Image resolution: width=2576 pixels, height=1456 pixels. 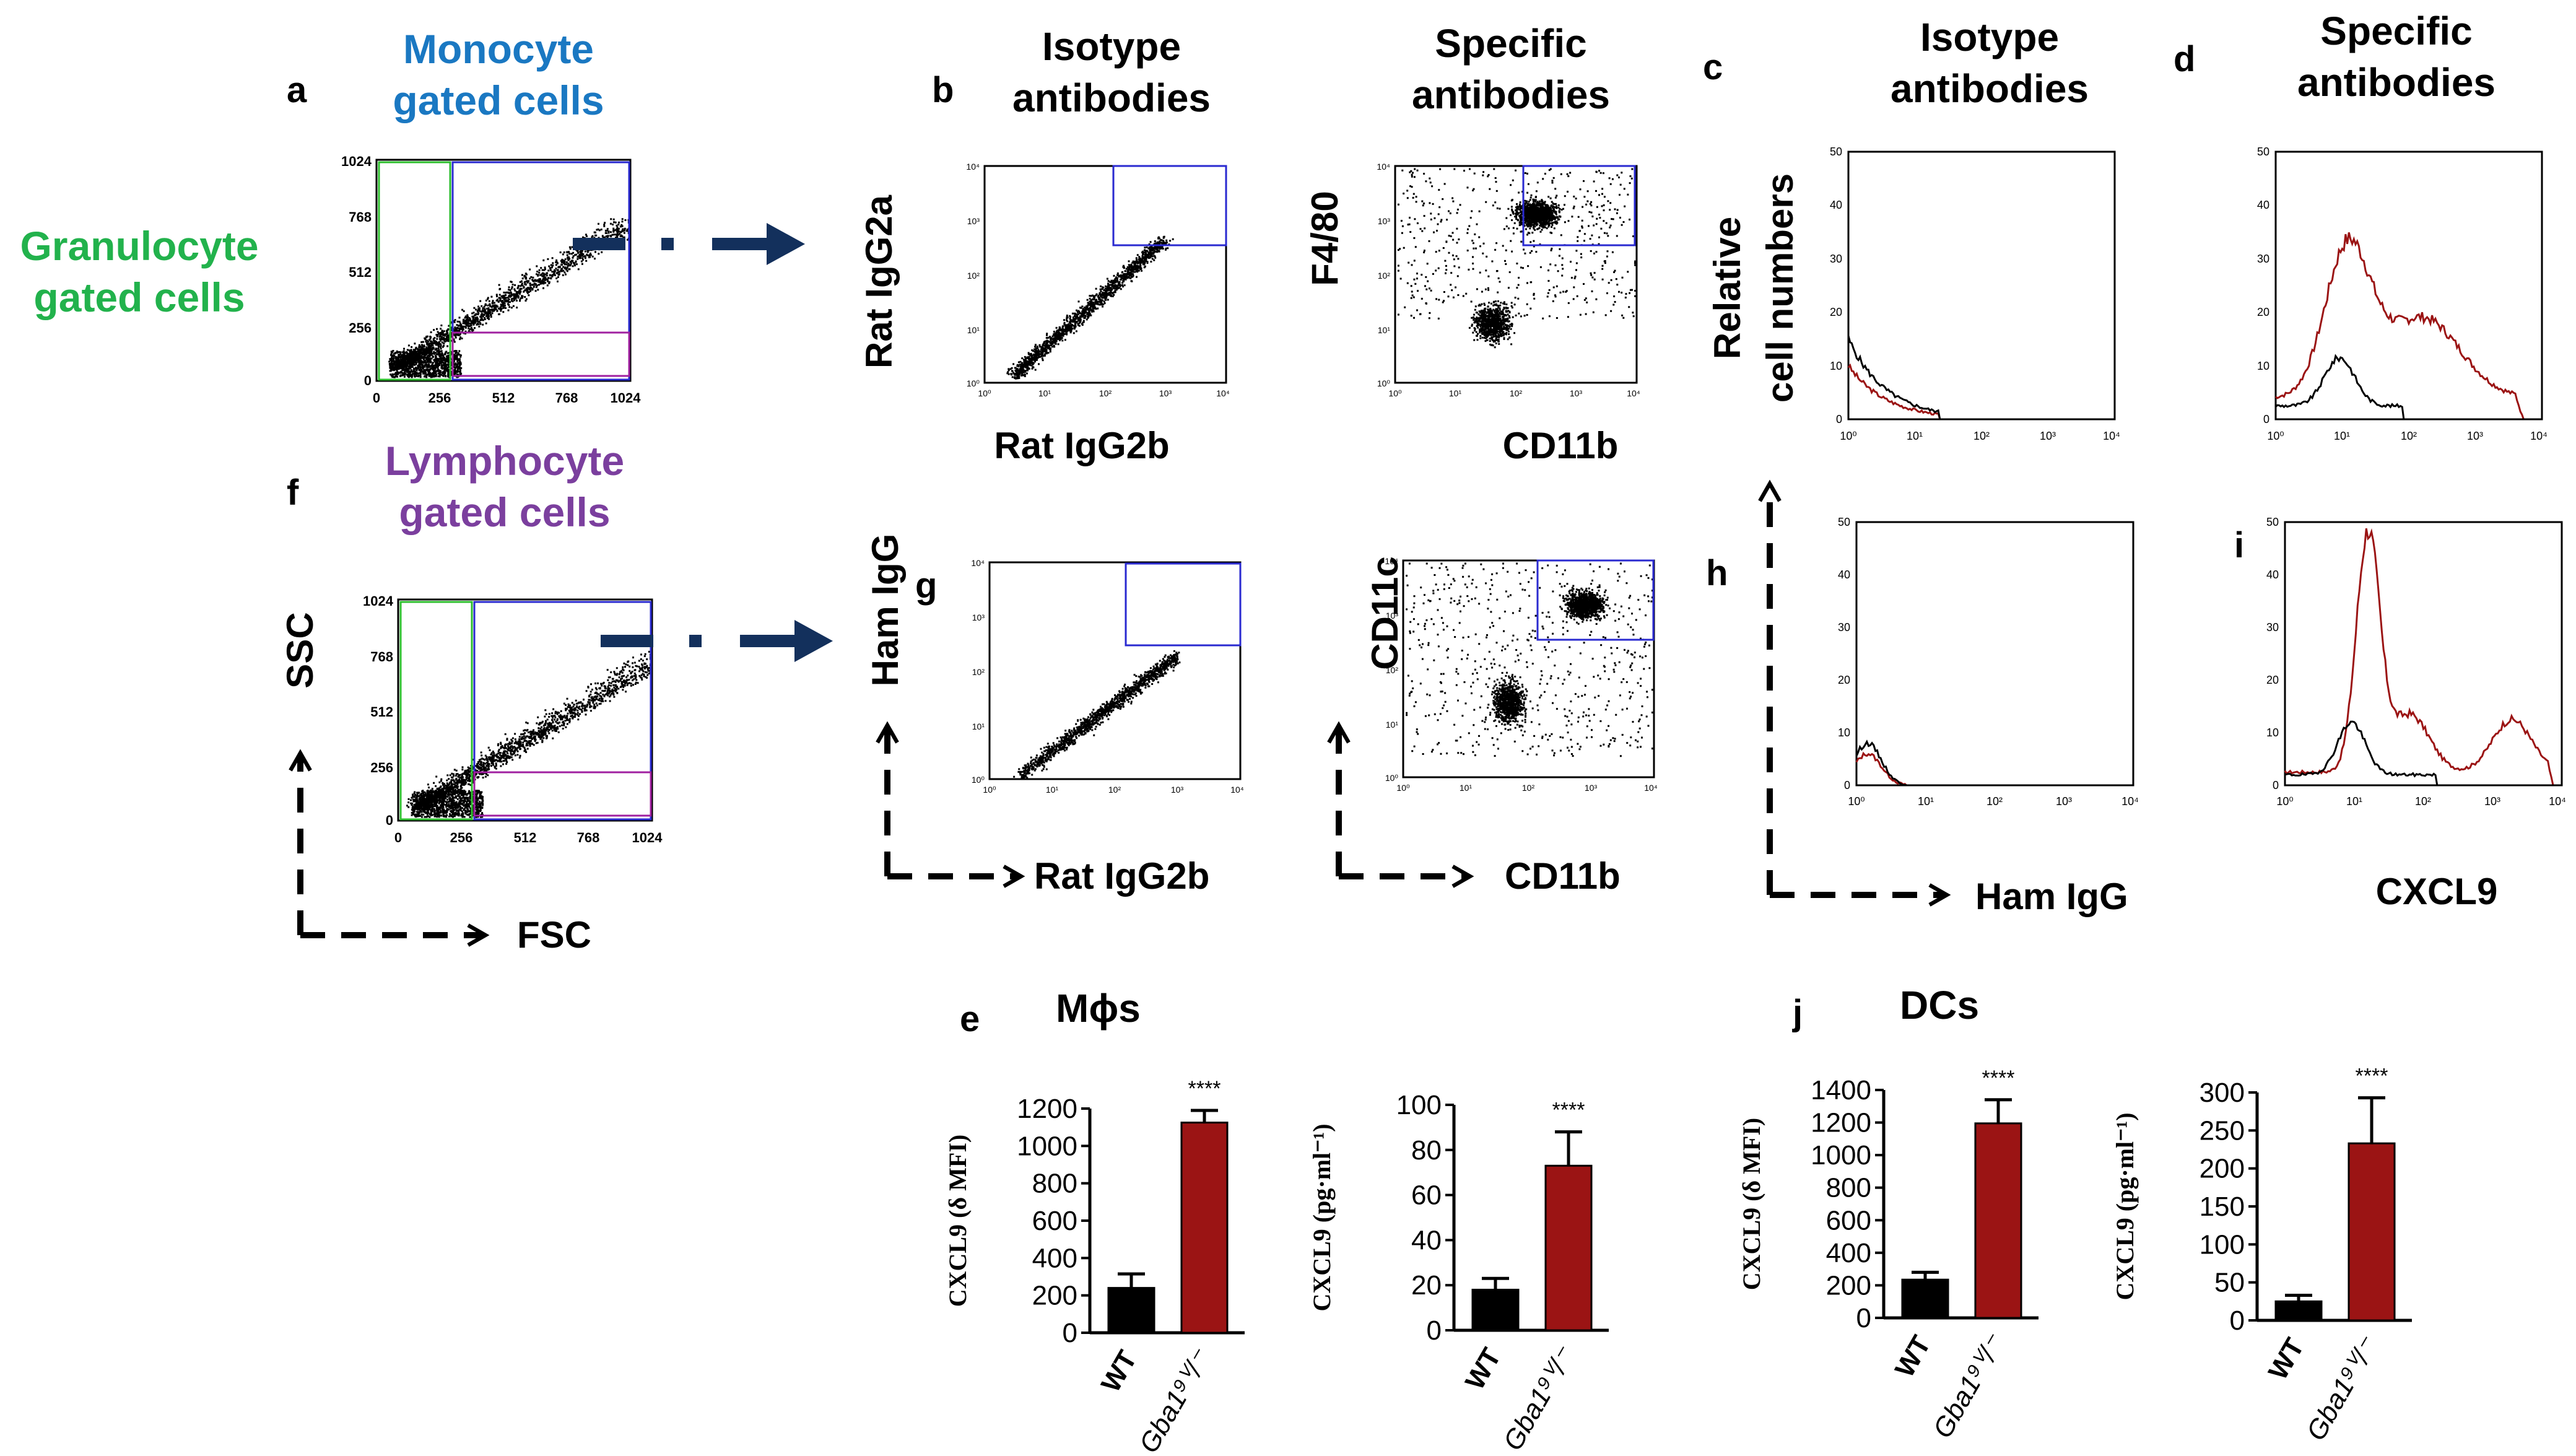 What do you see at coordinates (1844, 680) in the screenshot?
I see `hist-h-ytick: 20` at bounding box center [1844, 680].